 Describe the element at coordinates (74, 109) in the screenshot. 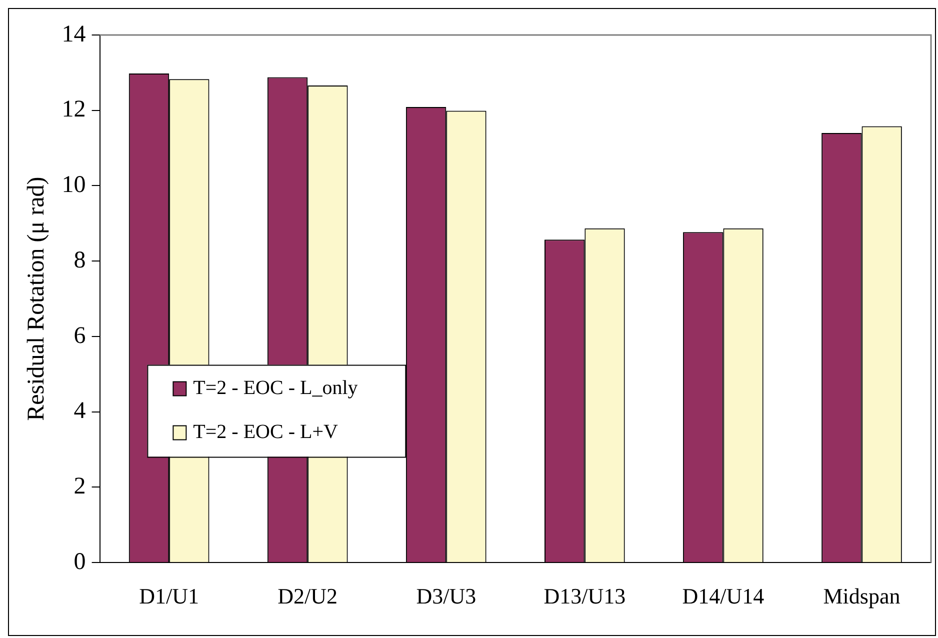

I see `y-tick-label: 12` at that location.